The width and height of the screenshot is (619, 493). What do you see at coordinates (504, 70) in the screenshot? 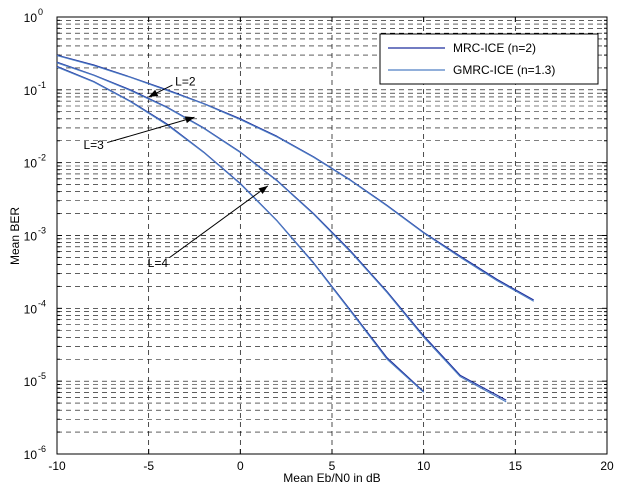
I see `legend-label-gmrc: GMRC-ICE (n=1.3)` at bounding box center [504, 70].